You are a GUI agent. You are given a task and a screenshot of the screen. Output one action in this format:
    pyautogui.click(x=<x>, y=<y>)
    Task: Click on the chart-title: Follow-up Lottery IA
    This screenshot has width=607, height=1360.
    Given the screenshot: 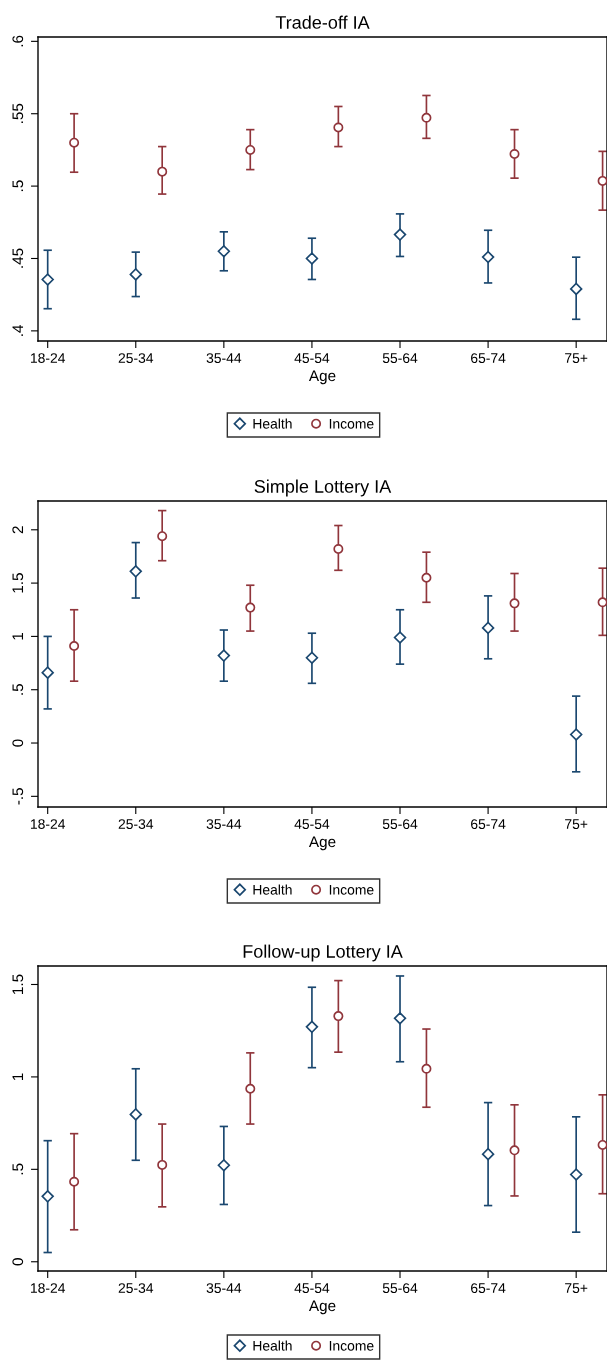 What is the action you would take?
    pyautogui.click(x=323, y=953)
    